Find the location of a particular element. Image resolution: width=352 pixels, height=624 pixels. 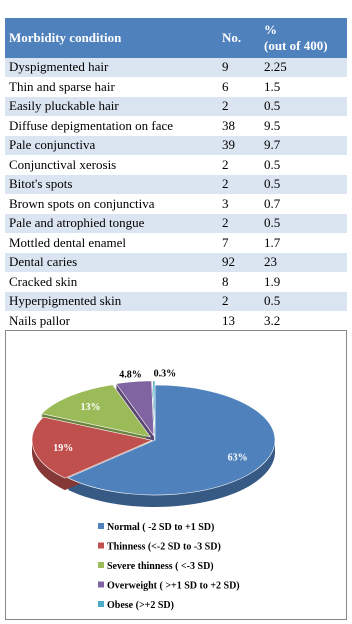

value-label: 13% is located at coordinates (90, 407).